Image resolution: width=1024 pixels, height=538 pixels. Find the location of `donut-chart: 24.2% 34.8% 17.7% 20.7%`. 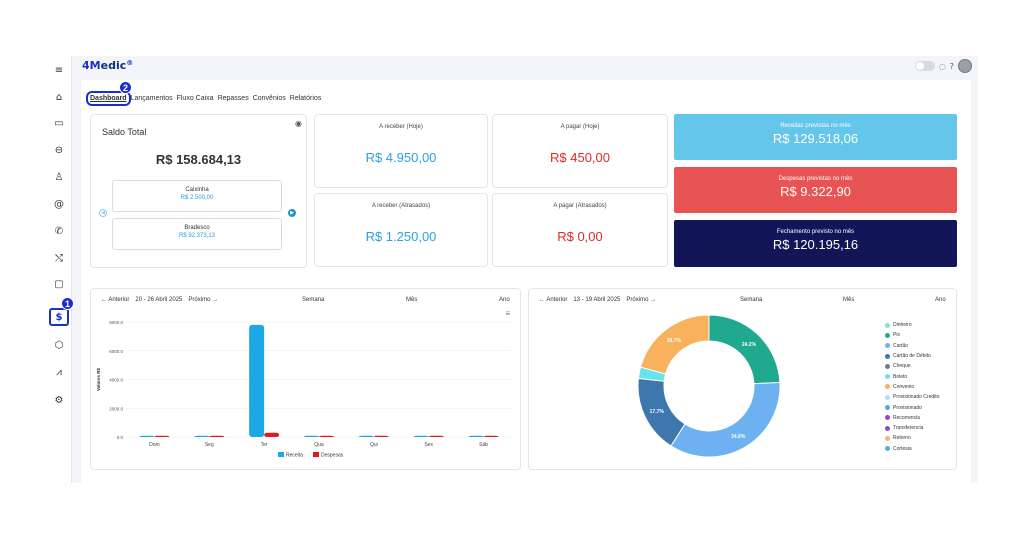

donut-chart: 24.2% 34.8% 17.7% 20.7% is located at coordinates (709, 386).